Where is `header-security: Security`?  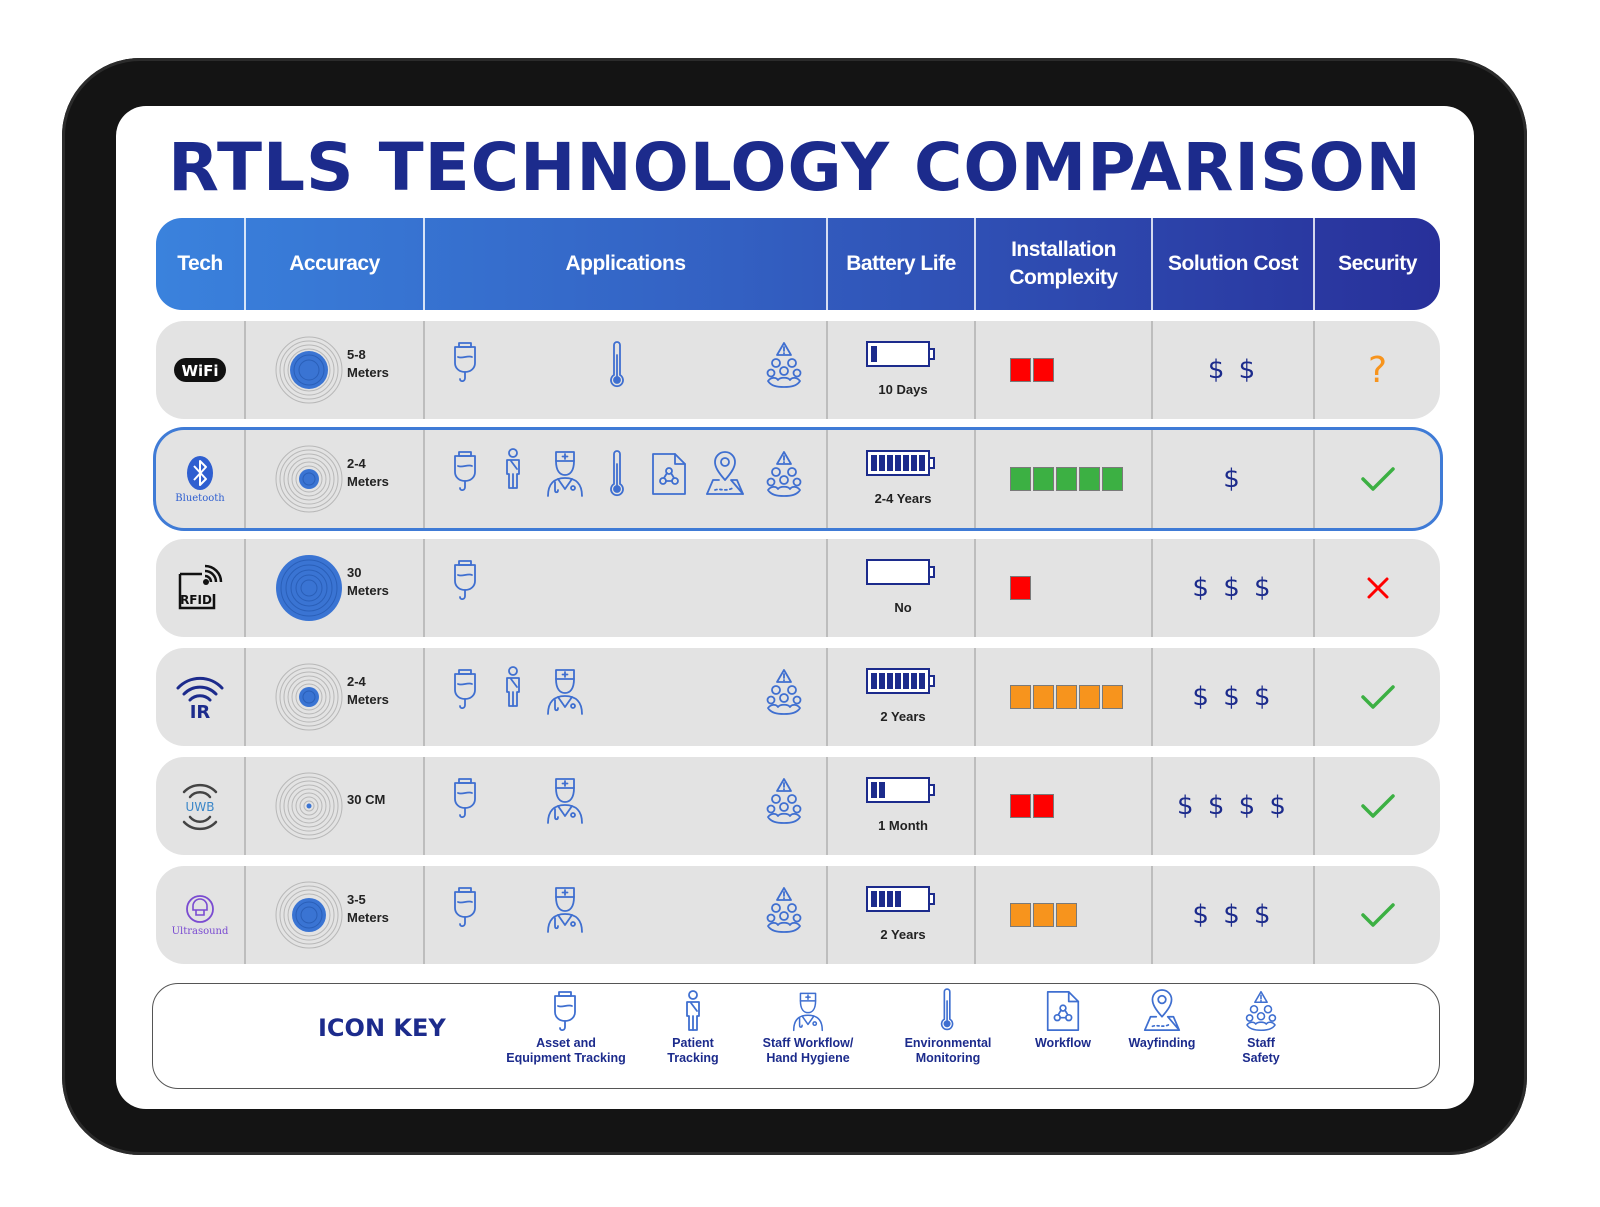 header-security: Security is located at coordinates (1377, 263).